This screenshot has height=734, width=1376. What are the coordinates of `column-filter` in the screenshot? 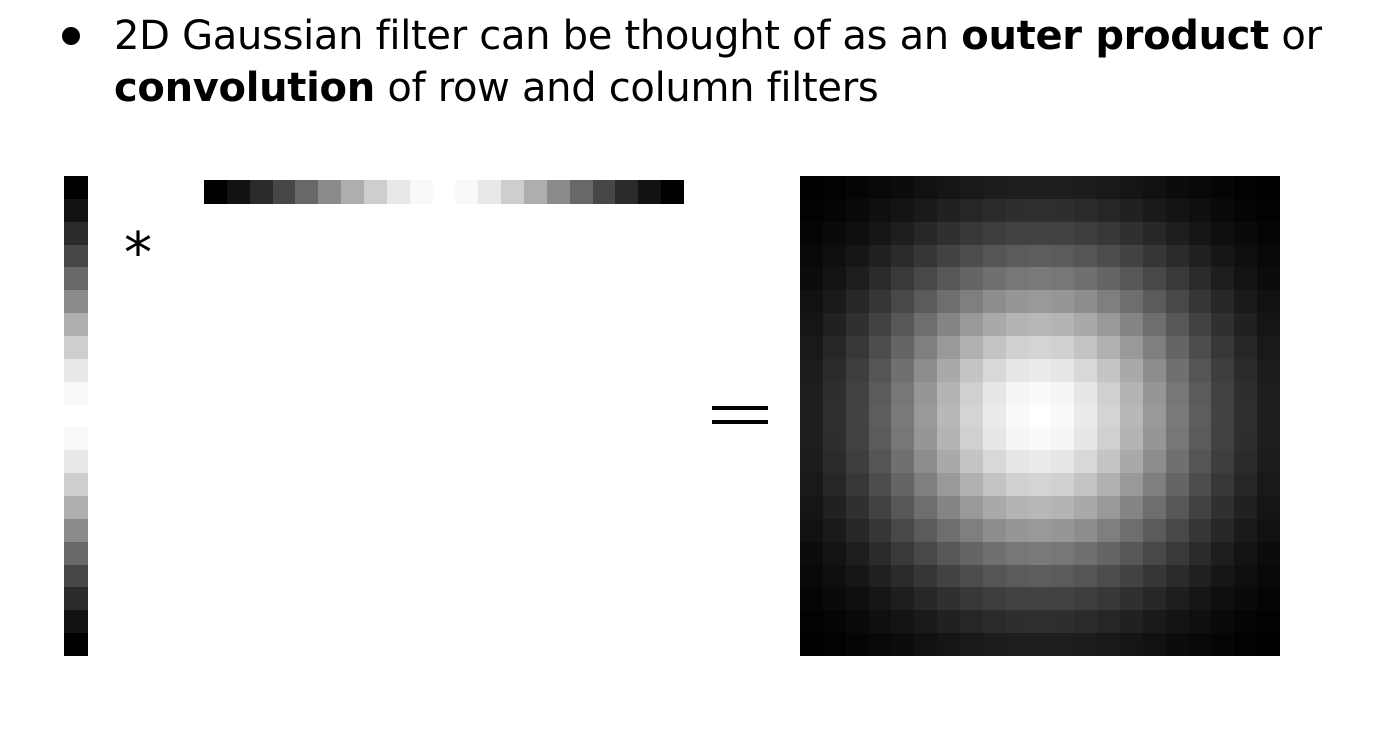 It's located at (76, 416).